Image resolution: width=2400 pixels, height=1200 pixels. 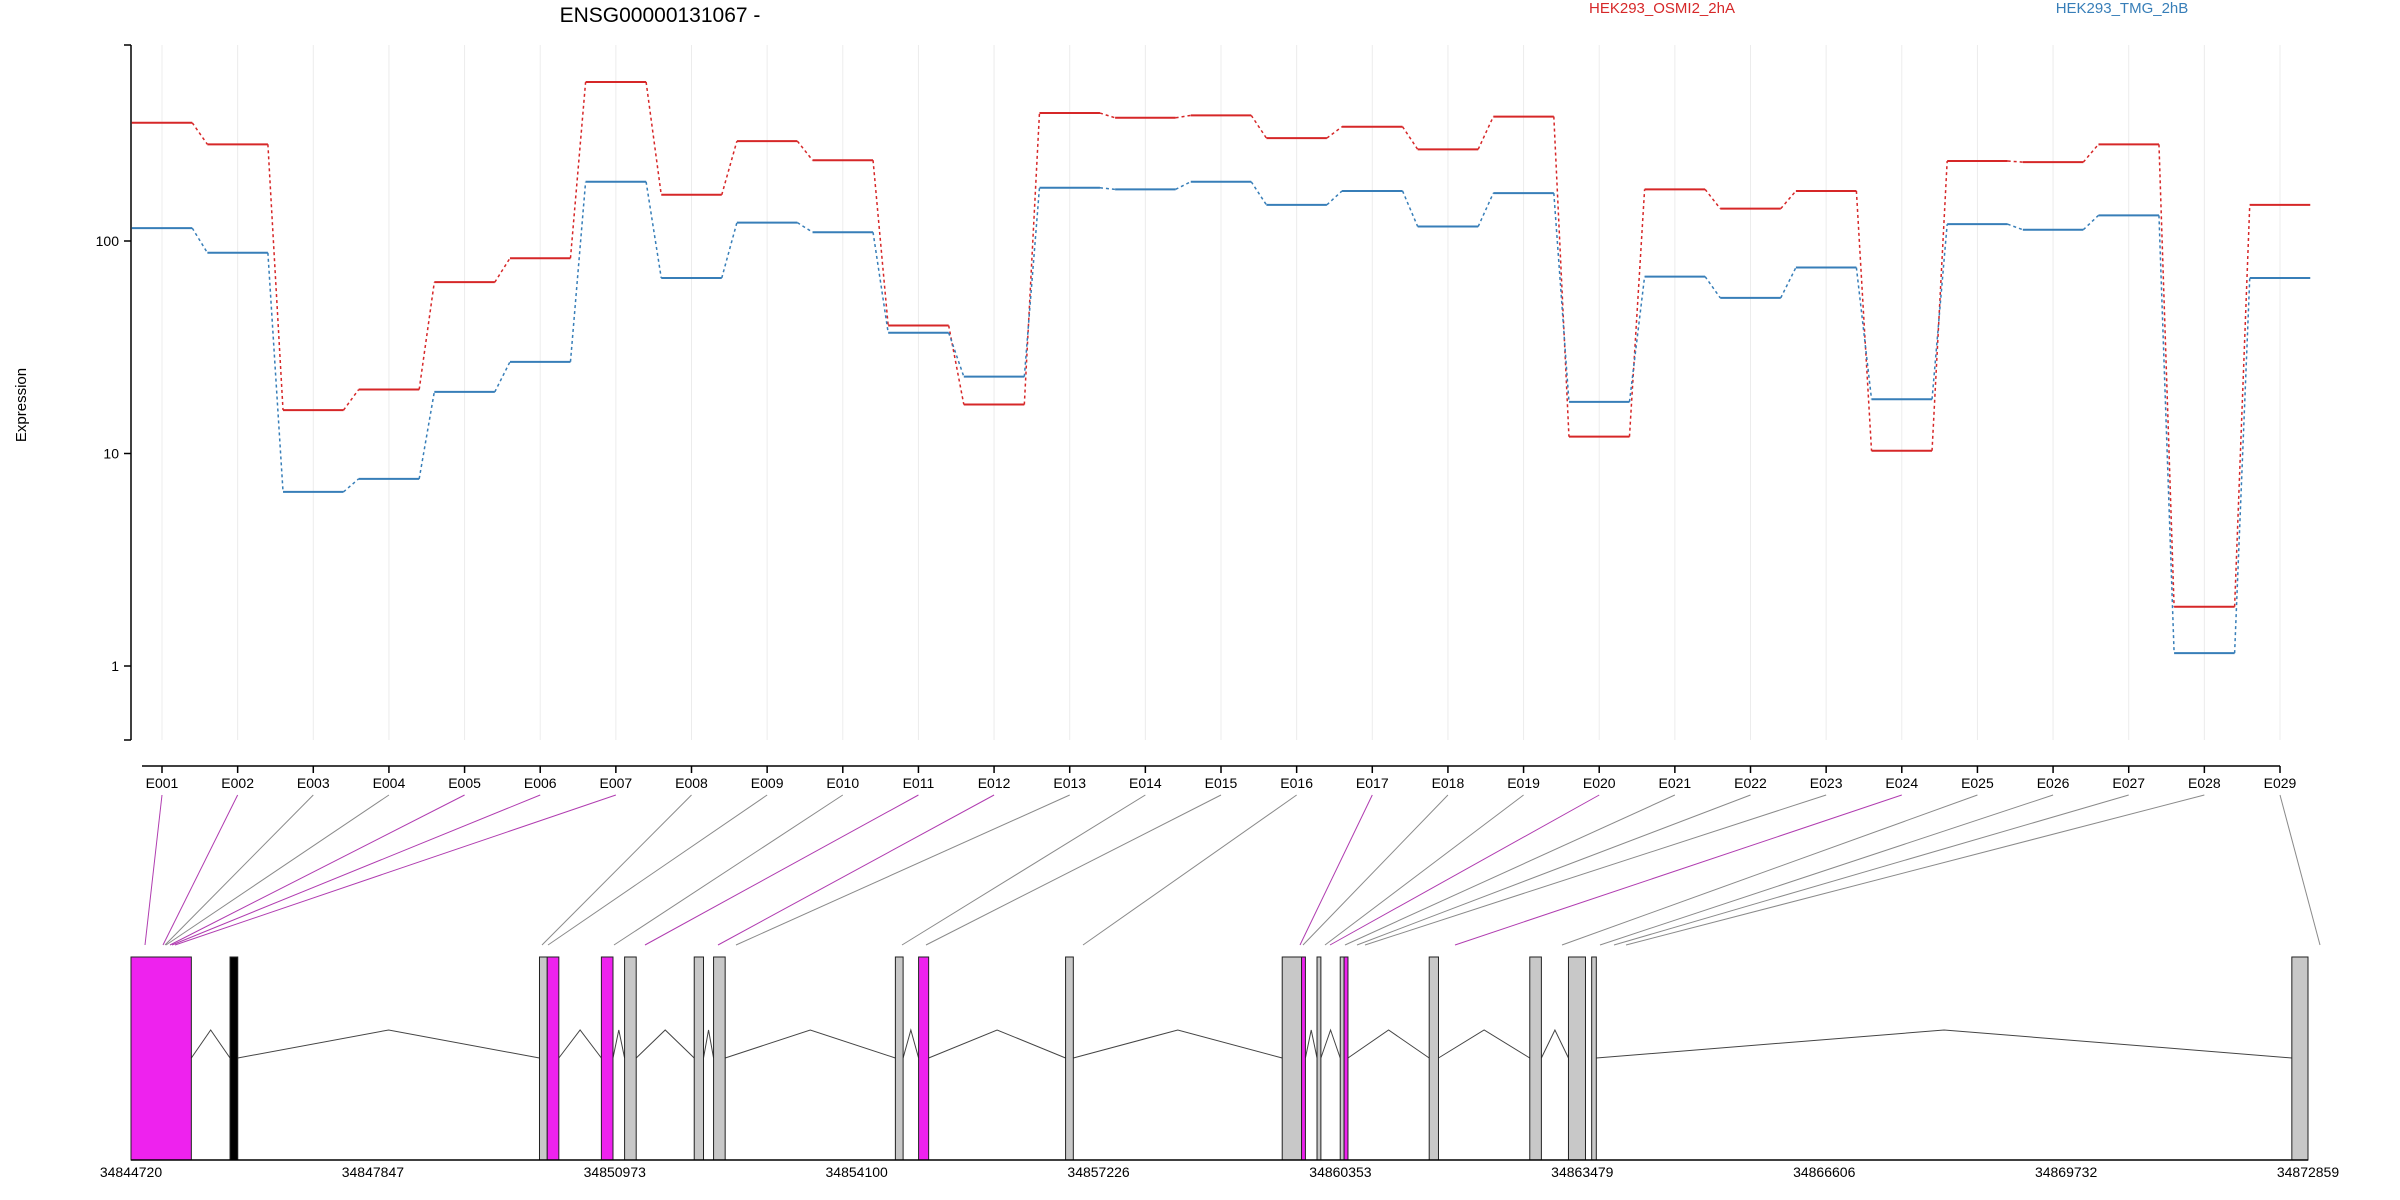 What do you see at coordinates (2128, 783) in the screenshot?
I see `x-tick-label: E027` at bounding box center [2128, 783].